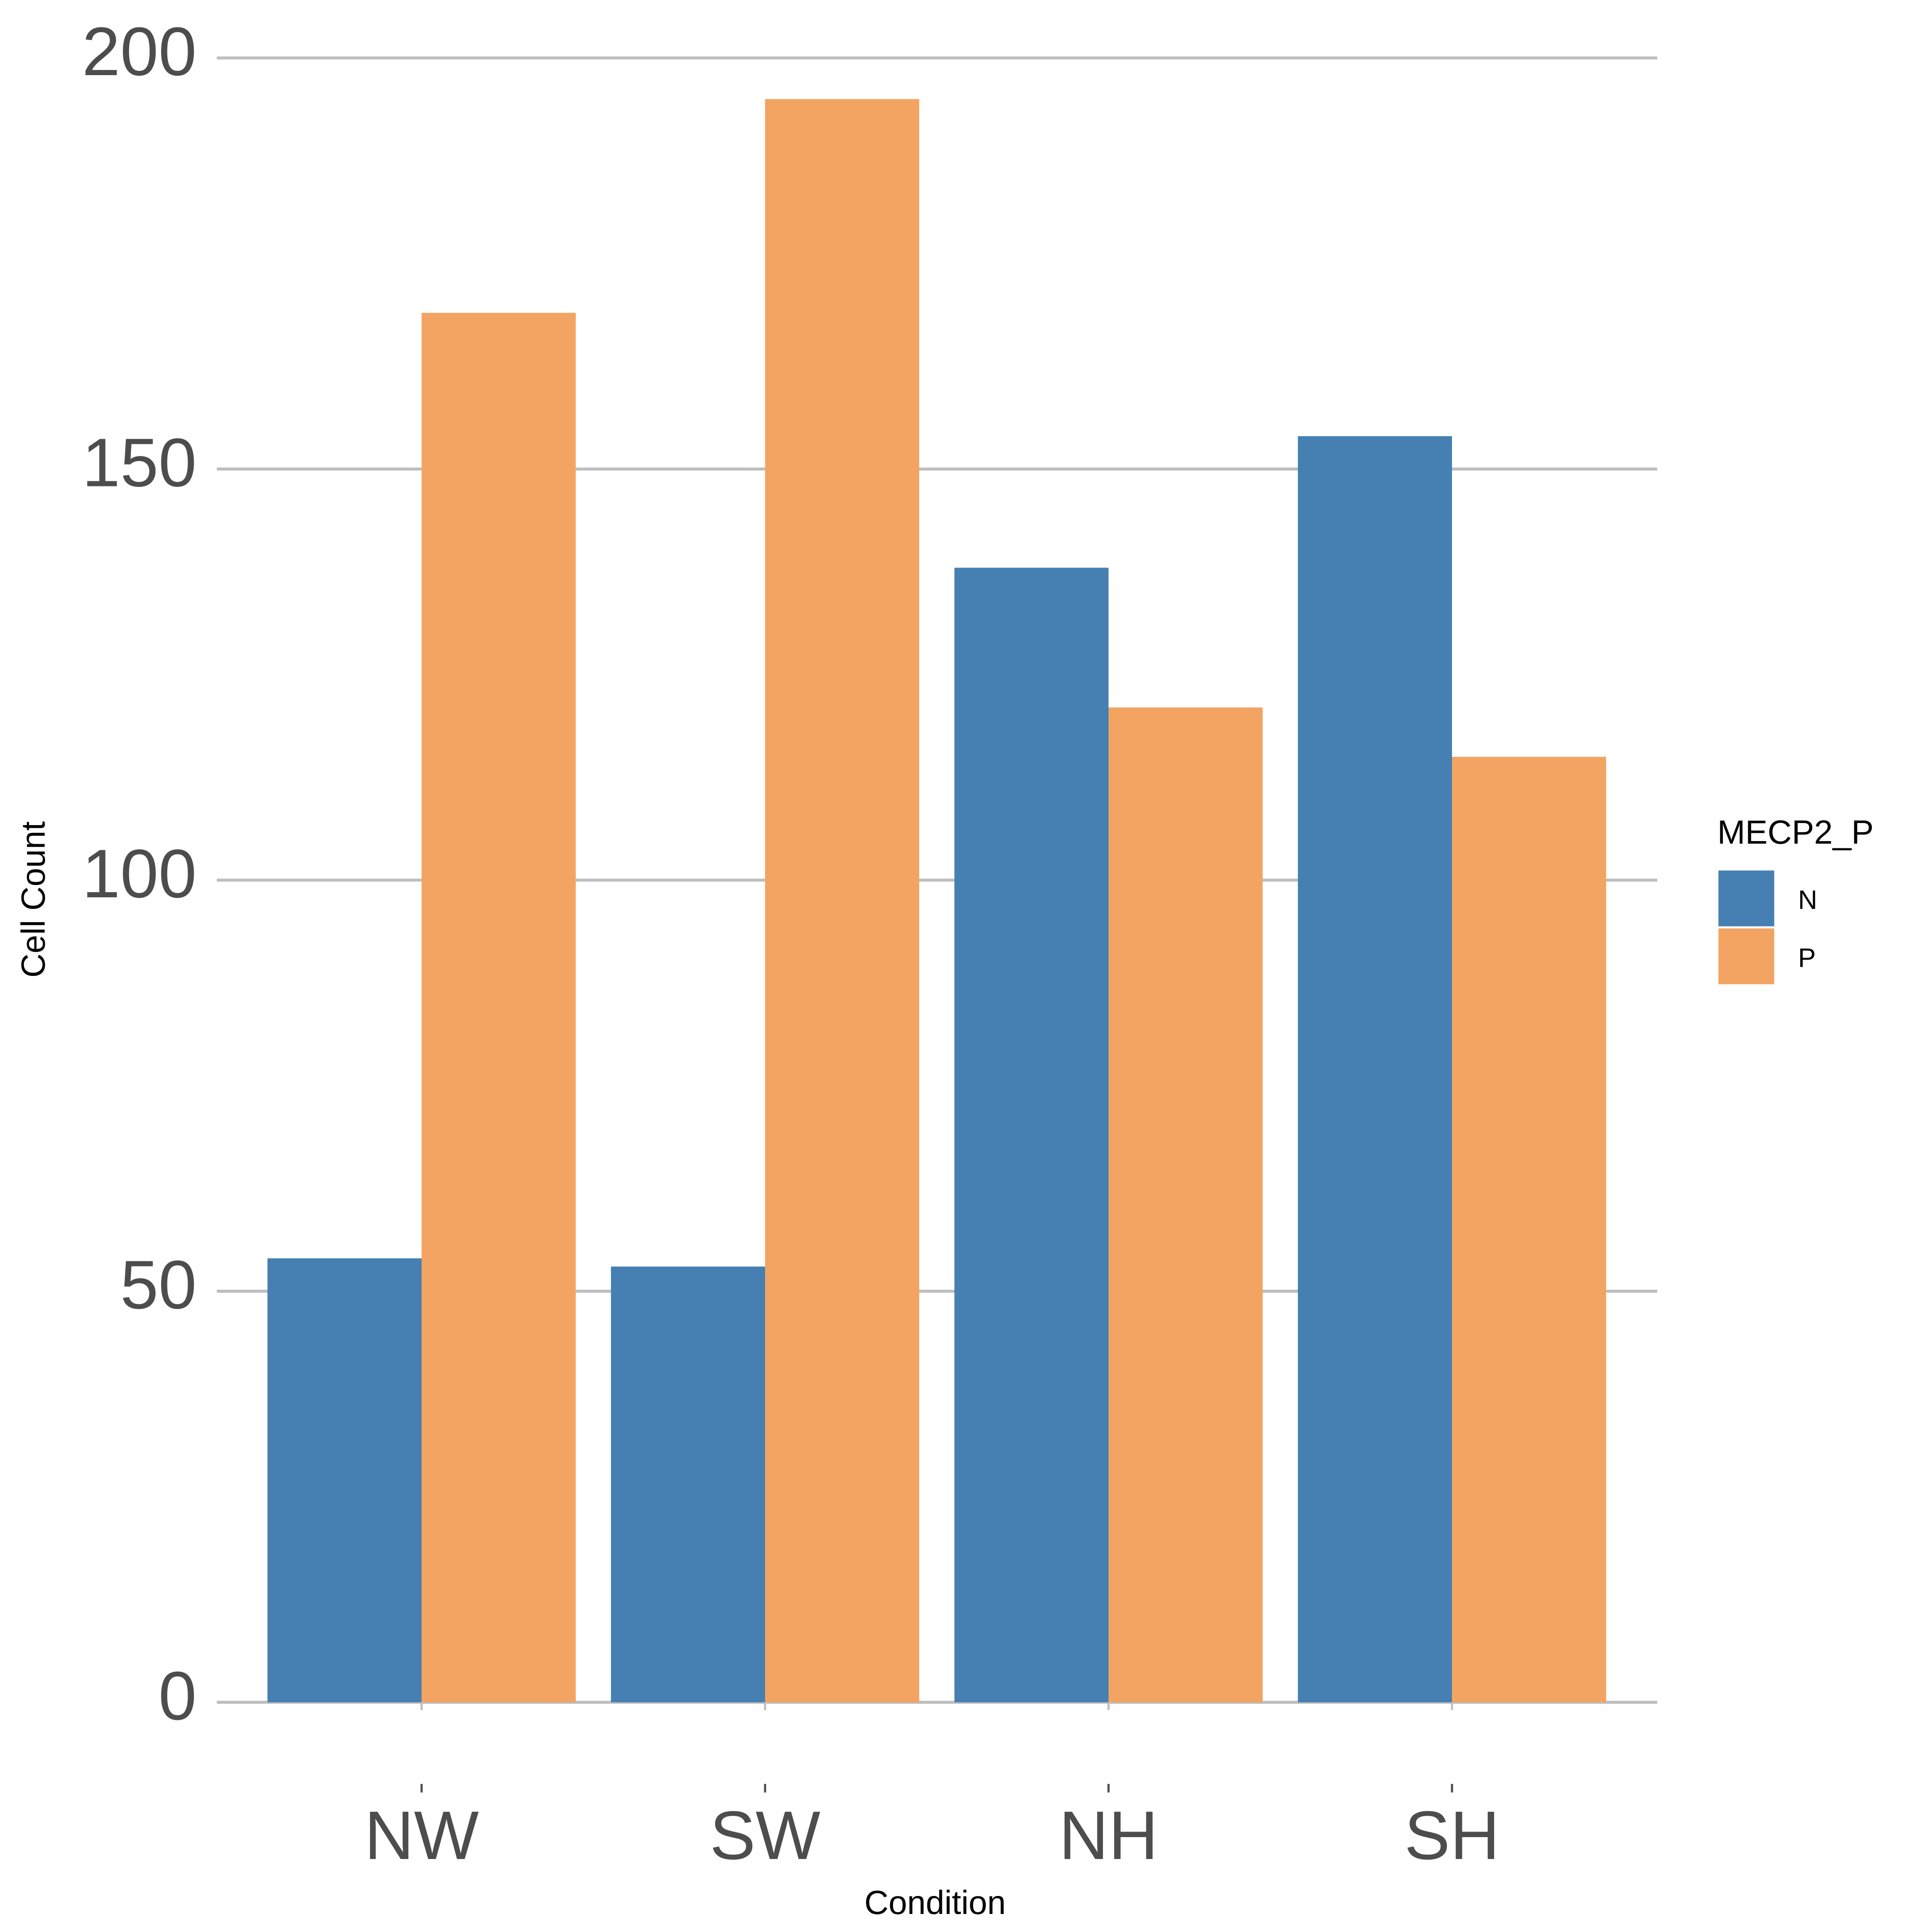  Describe the element at coordinates (765, 1836) in the screenshot. I see `x-tick-label: SW` at that location.